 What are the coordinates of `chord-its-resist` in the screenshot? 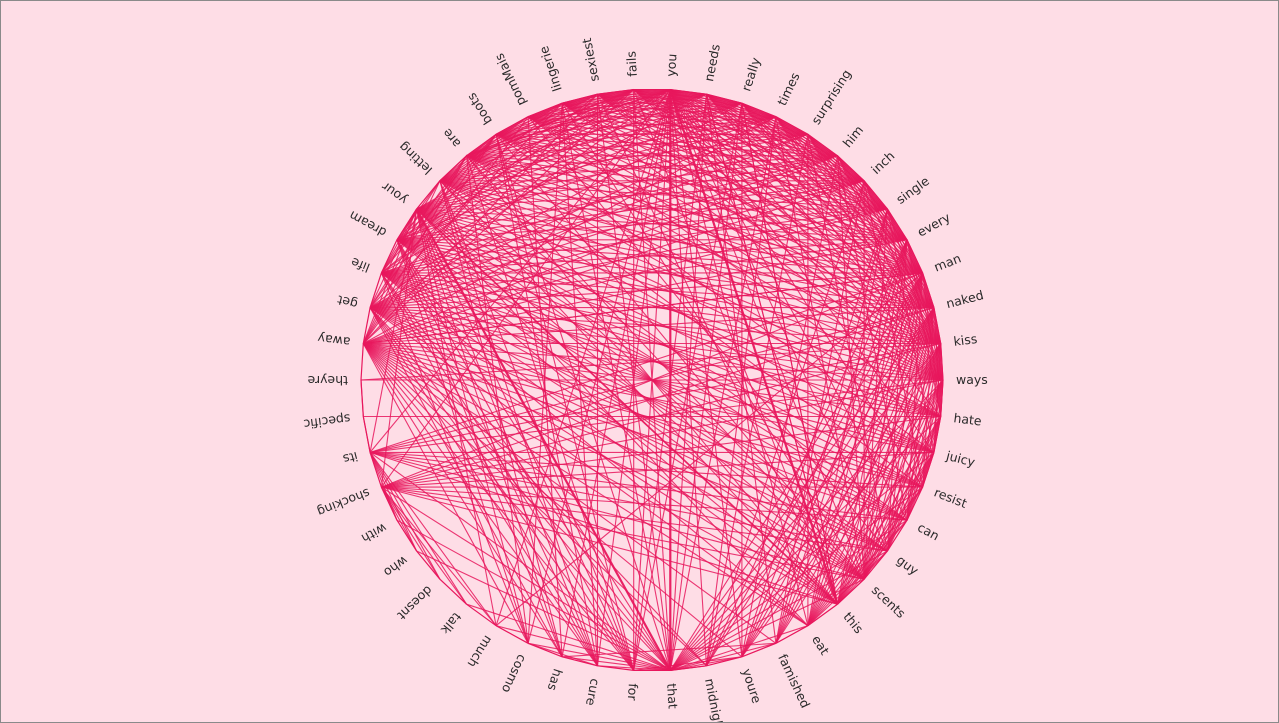 It's located at (646, 469).